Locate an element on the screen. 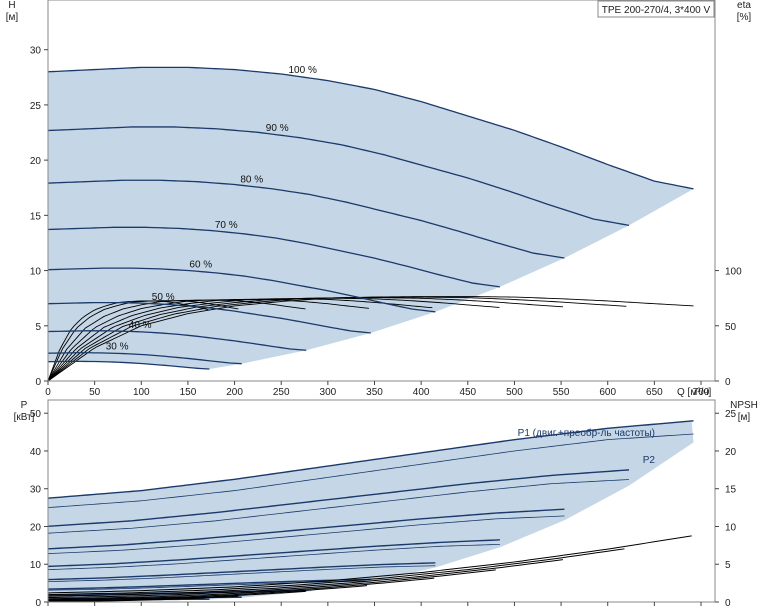 The height and width of the screenshot is (611, 774). model-label: TPE 200-270/4, 3*400 V is located at coordinates (656, 10).